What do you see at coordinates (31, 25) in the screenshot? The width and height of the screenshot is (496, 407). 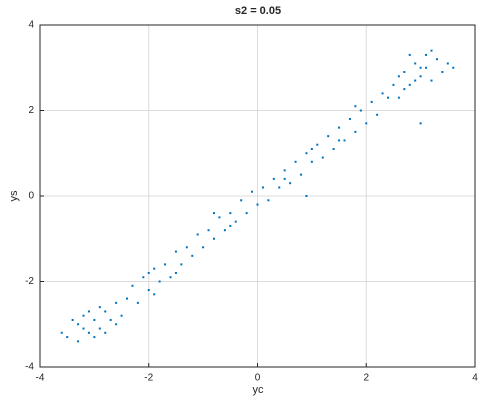 I see `y-tick-label: 4` at bounding box center [31, 25].